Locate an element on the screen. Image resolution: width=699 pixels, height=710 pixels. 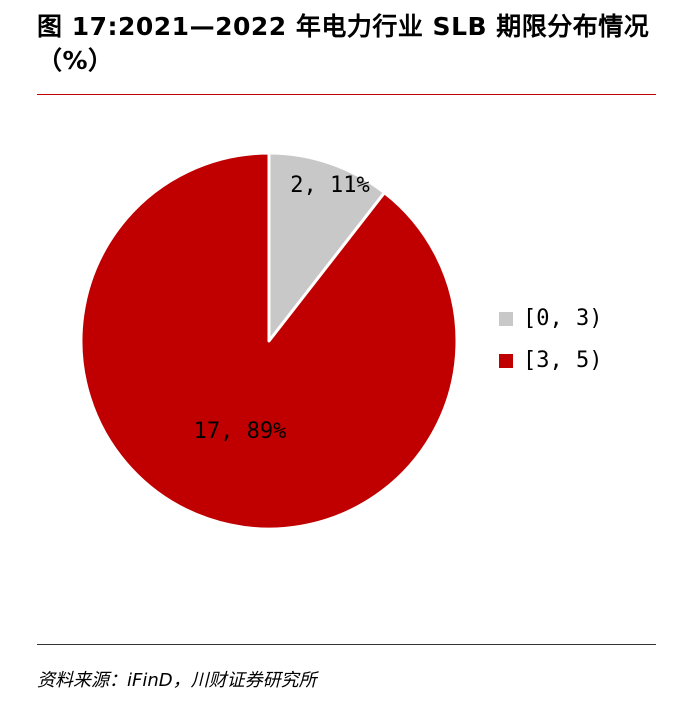
pie-data-label-2: 17, 89% is located at coordinates (240, 431).